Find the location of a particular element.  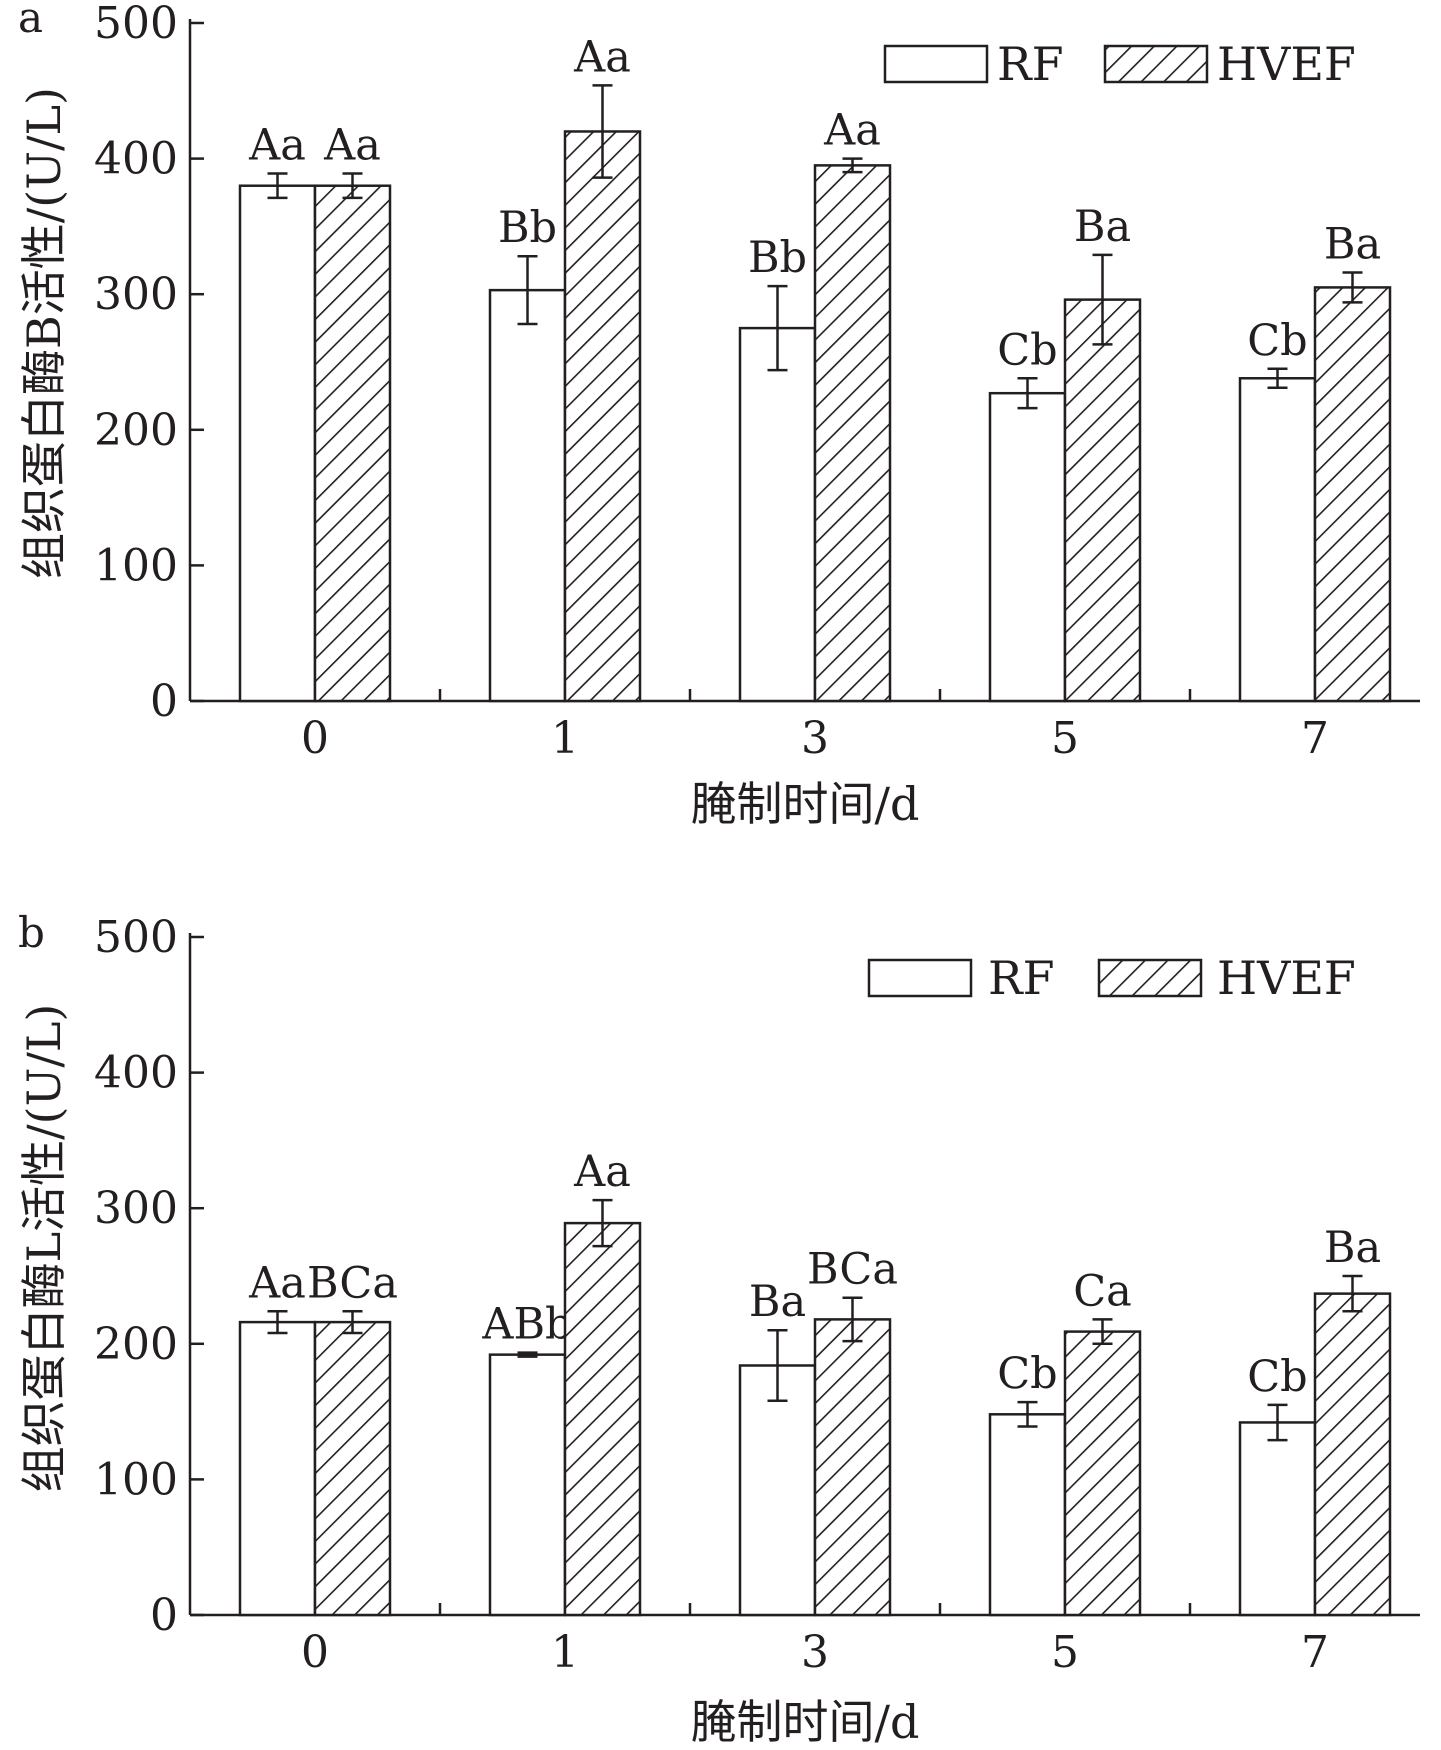

y-axis-title: 组织蛋白酶L活性/(U/L) is located at coordinates (44, 1248).